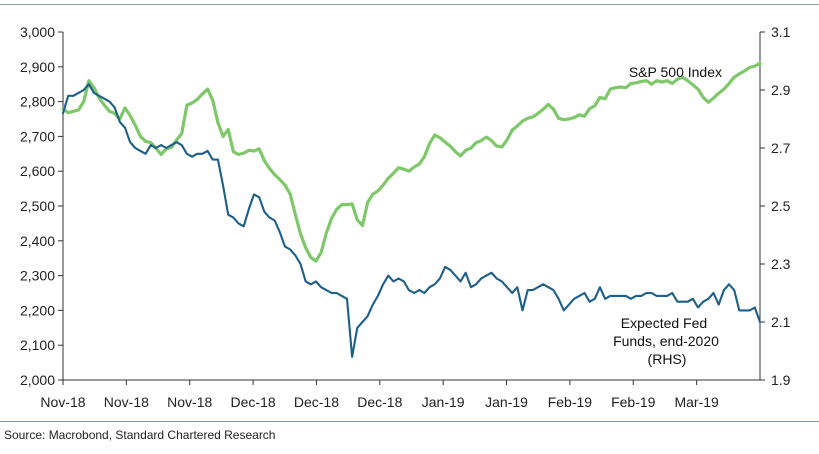 The height and width of the screenshot is (454, 819). What do you see at coordinates (781, 90) in the screenshot?
I see `right-tick-label: 2.9` at bounding box center [781, 90].